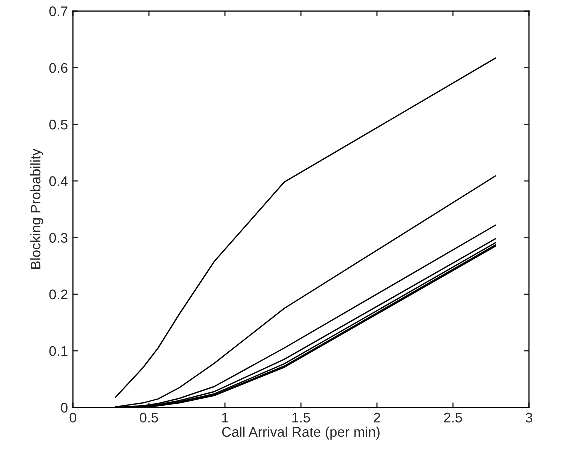 The height and width of the screenshot is (453, 563). What do you see at coordinates (149, 417) in the screenshot?
I see `x-tick-label: 0.5` at bounding box center [149, 417].